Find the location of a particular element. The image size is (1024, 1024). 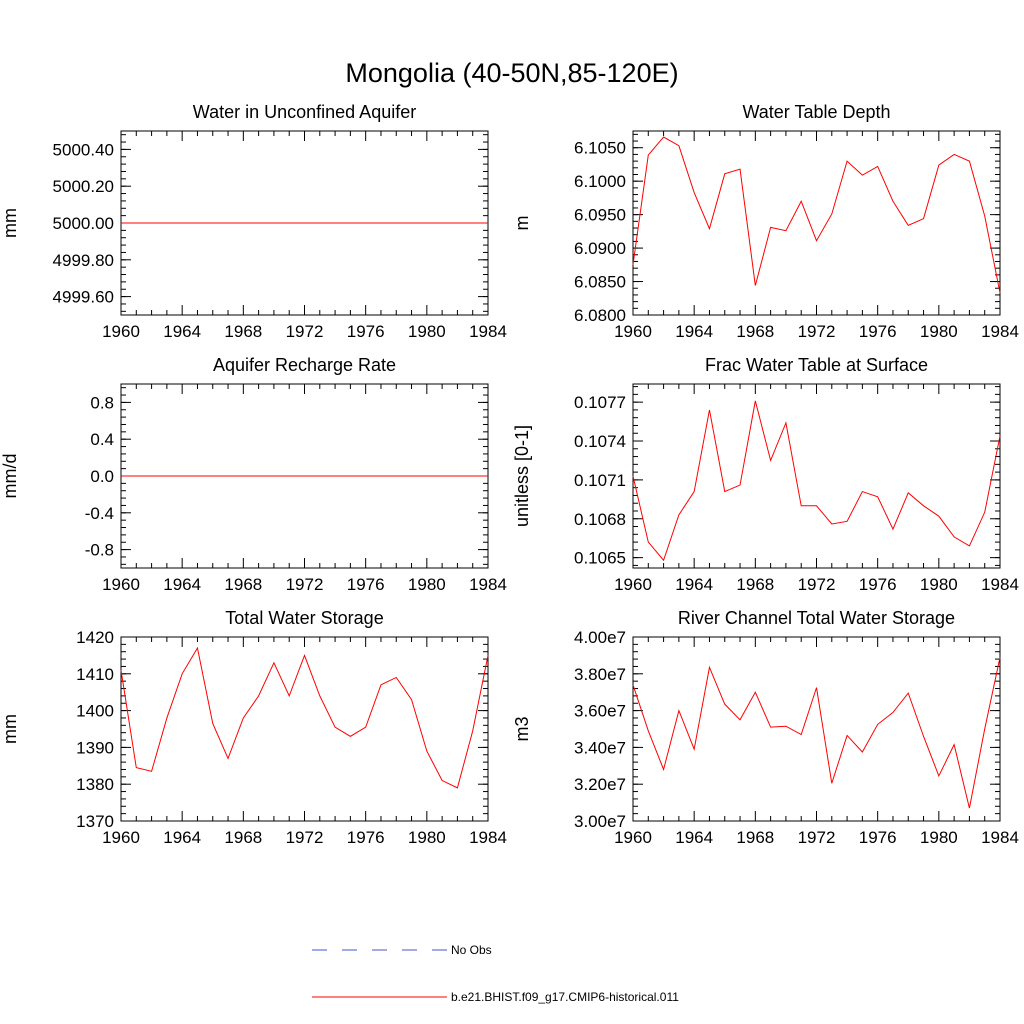

y-tick-label: 6.1050 is located at coordinates (600, 148).